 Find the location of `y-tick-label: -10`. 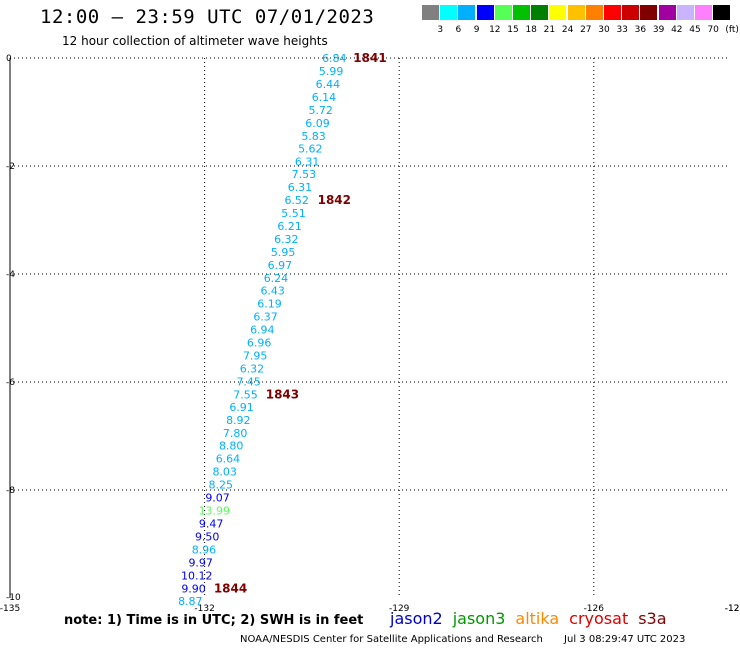

y-tick-label: -10 is located at coordinates (13, 598).